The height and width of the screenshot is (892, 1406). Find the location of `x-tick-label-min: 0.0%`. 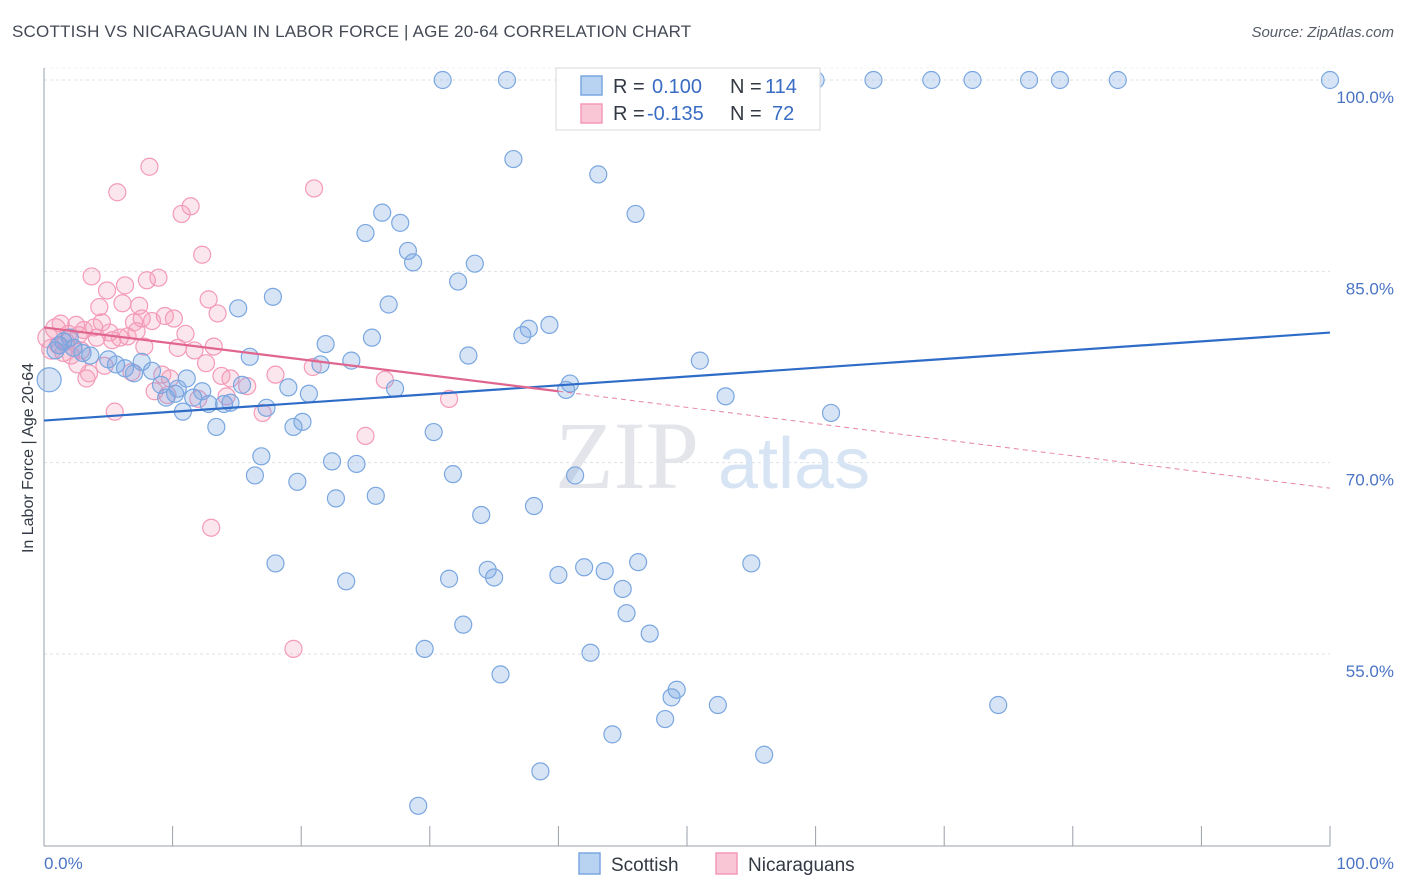

x-tick-label-min: 0.0% is located at coordinates (63, 863).